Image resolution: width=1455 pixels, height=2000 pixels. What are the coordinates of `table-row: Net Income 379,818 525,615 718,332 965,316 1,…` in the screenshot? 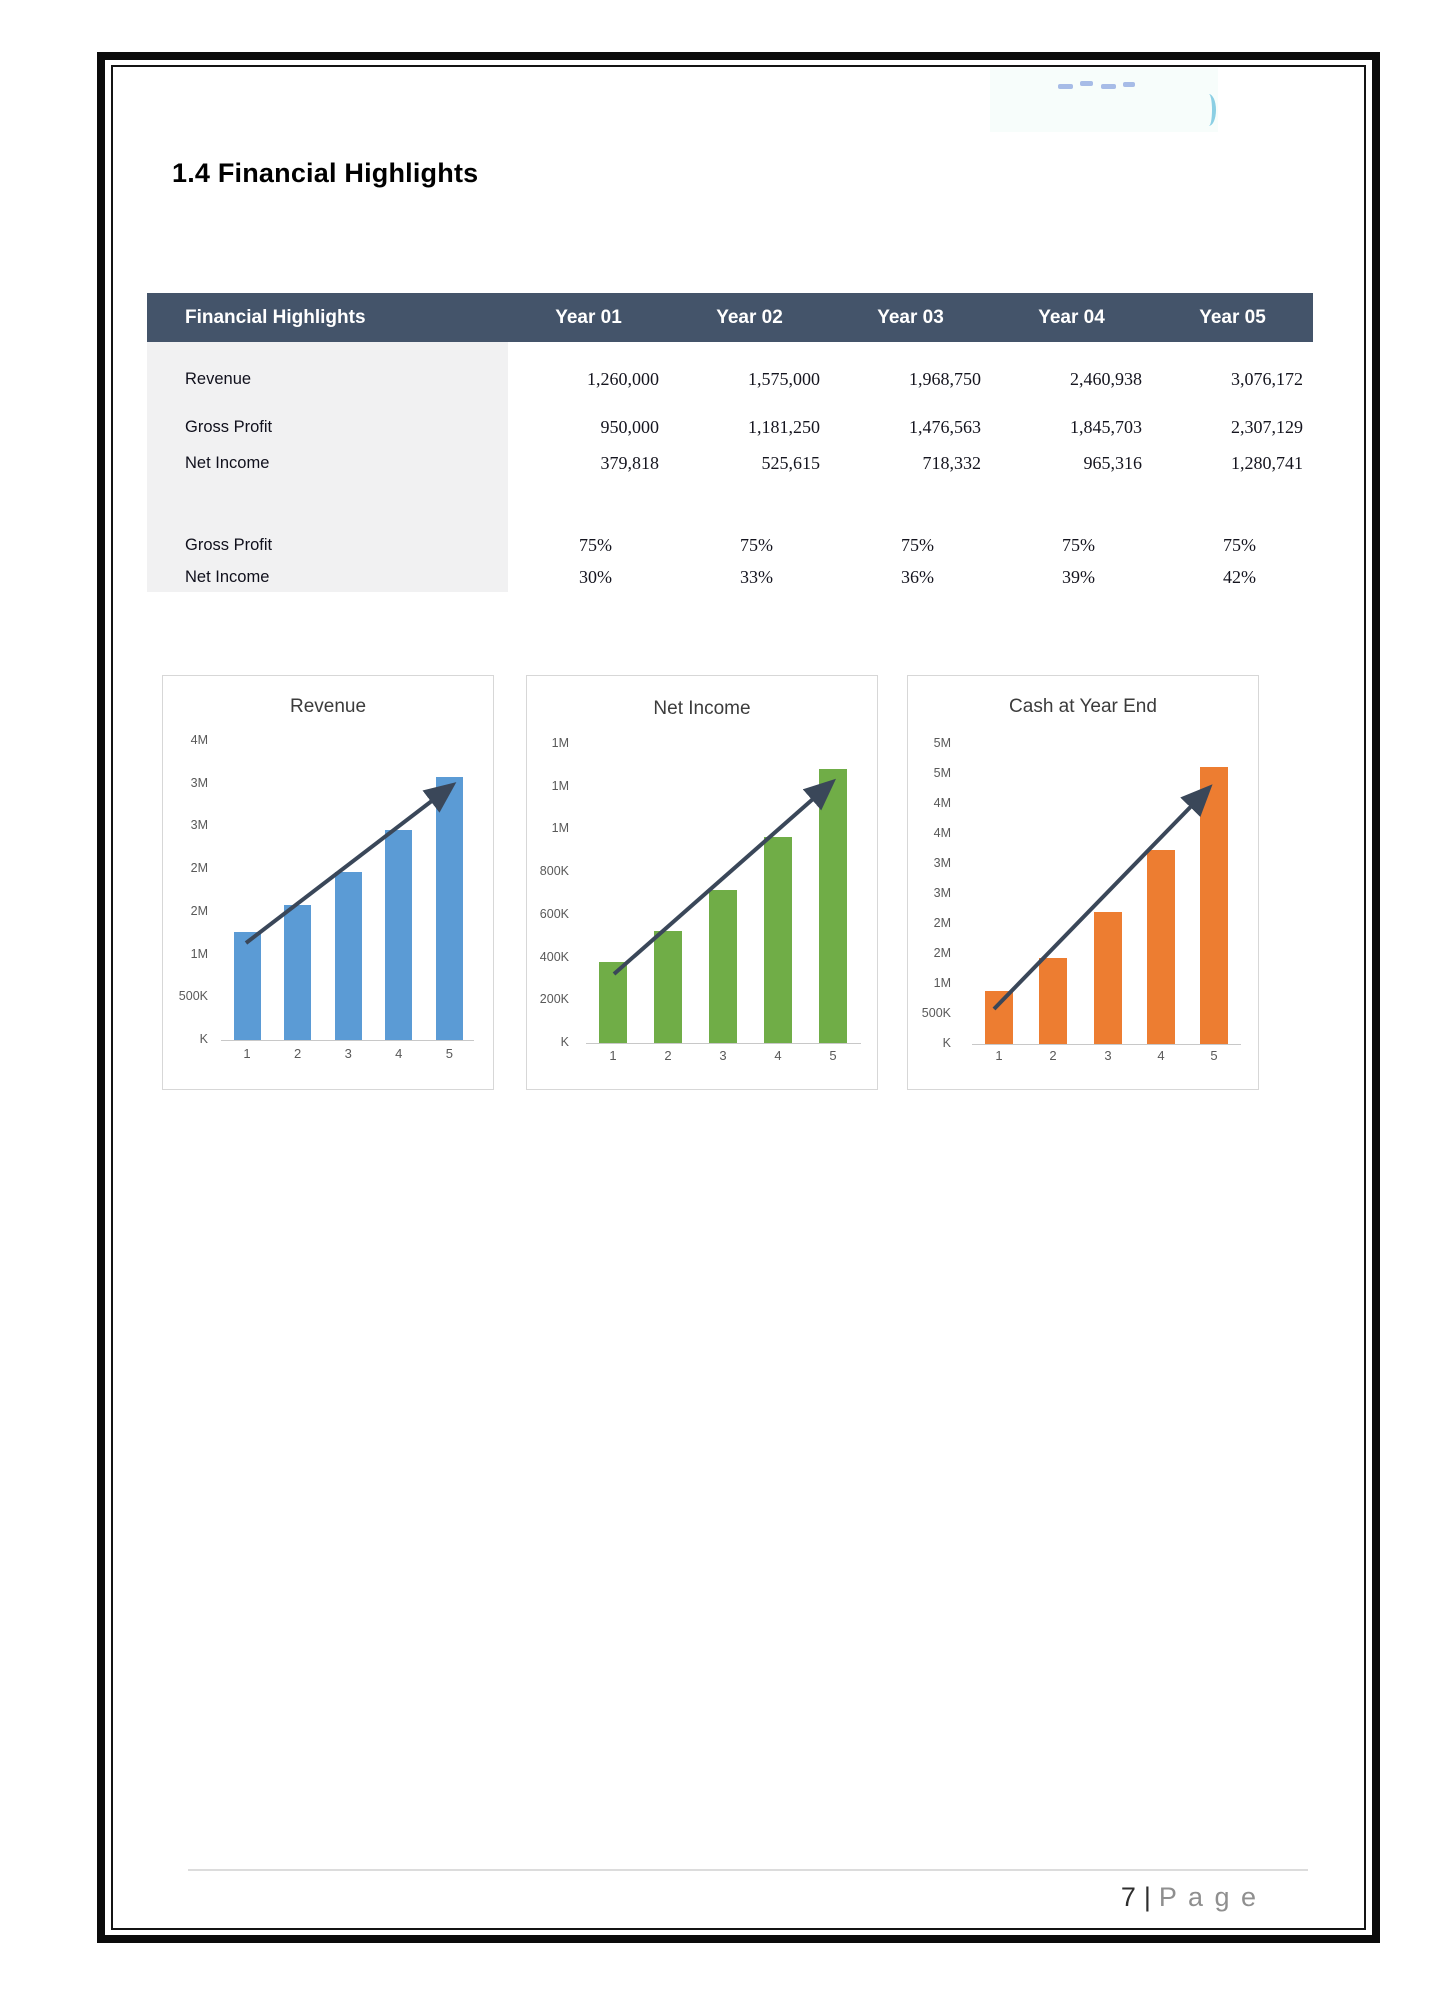 It's located at (730, 463).